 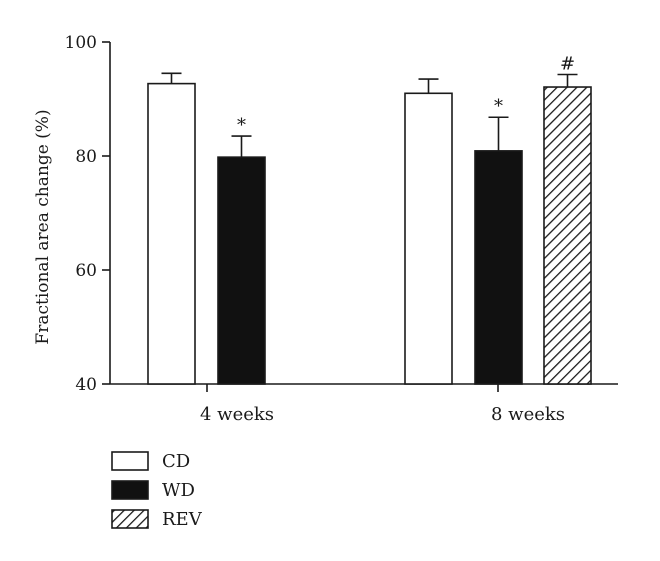 What do you see at coordinates (157, 490) in the screenshot?
I see `legend: CD WD REV` at bounding box center [157, 490].